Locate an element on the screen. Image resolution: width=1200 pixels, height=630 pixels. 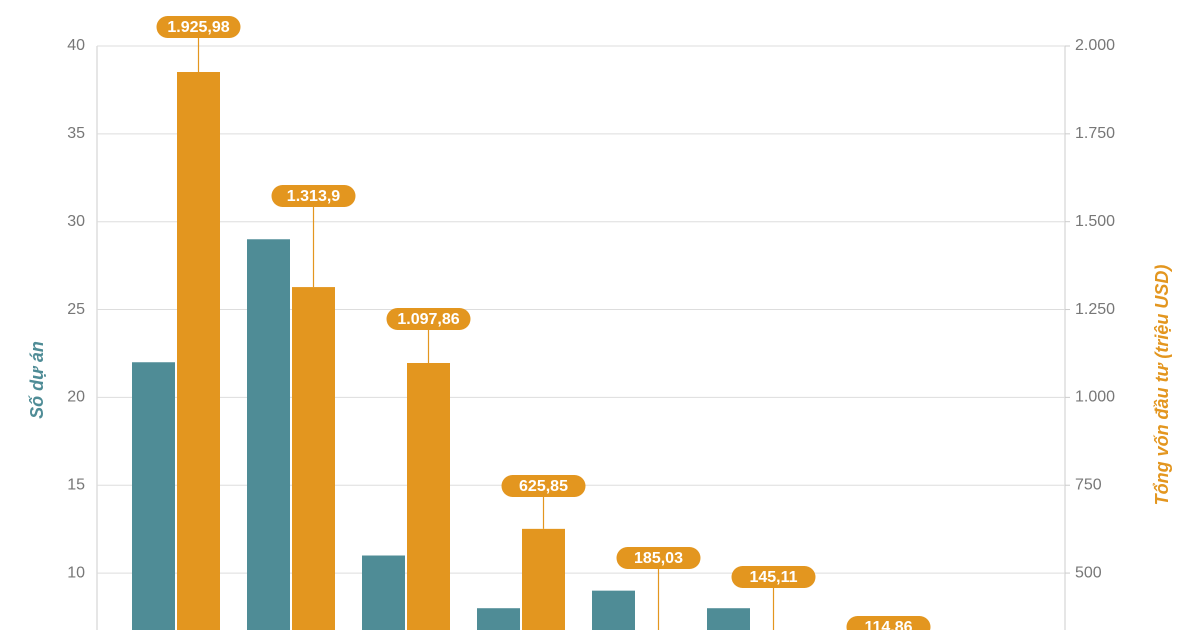
y2-tick-label: 1.750 is located at coordinates (1095, 133).